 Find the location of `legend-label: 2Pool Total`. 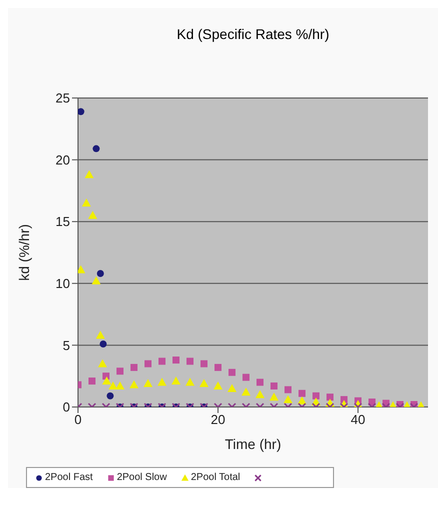

legend-label: 2Pool Total is located at coordinates (215, 477).